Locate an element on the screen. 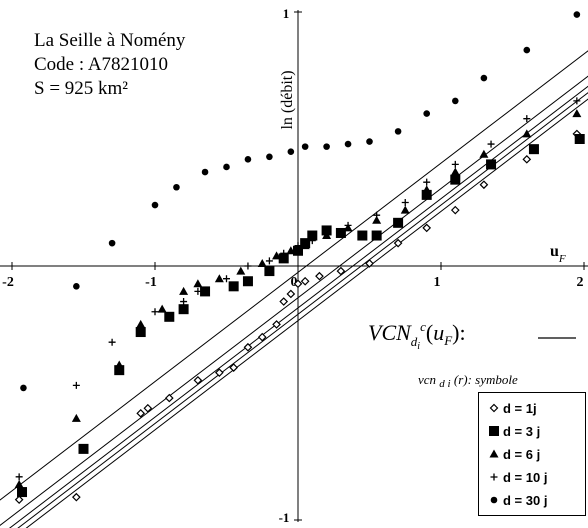 The width and height of the screenshot is (588, 528). legend-item: d = 6 j is located at coordinates (513, 454).